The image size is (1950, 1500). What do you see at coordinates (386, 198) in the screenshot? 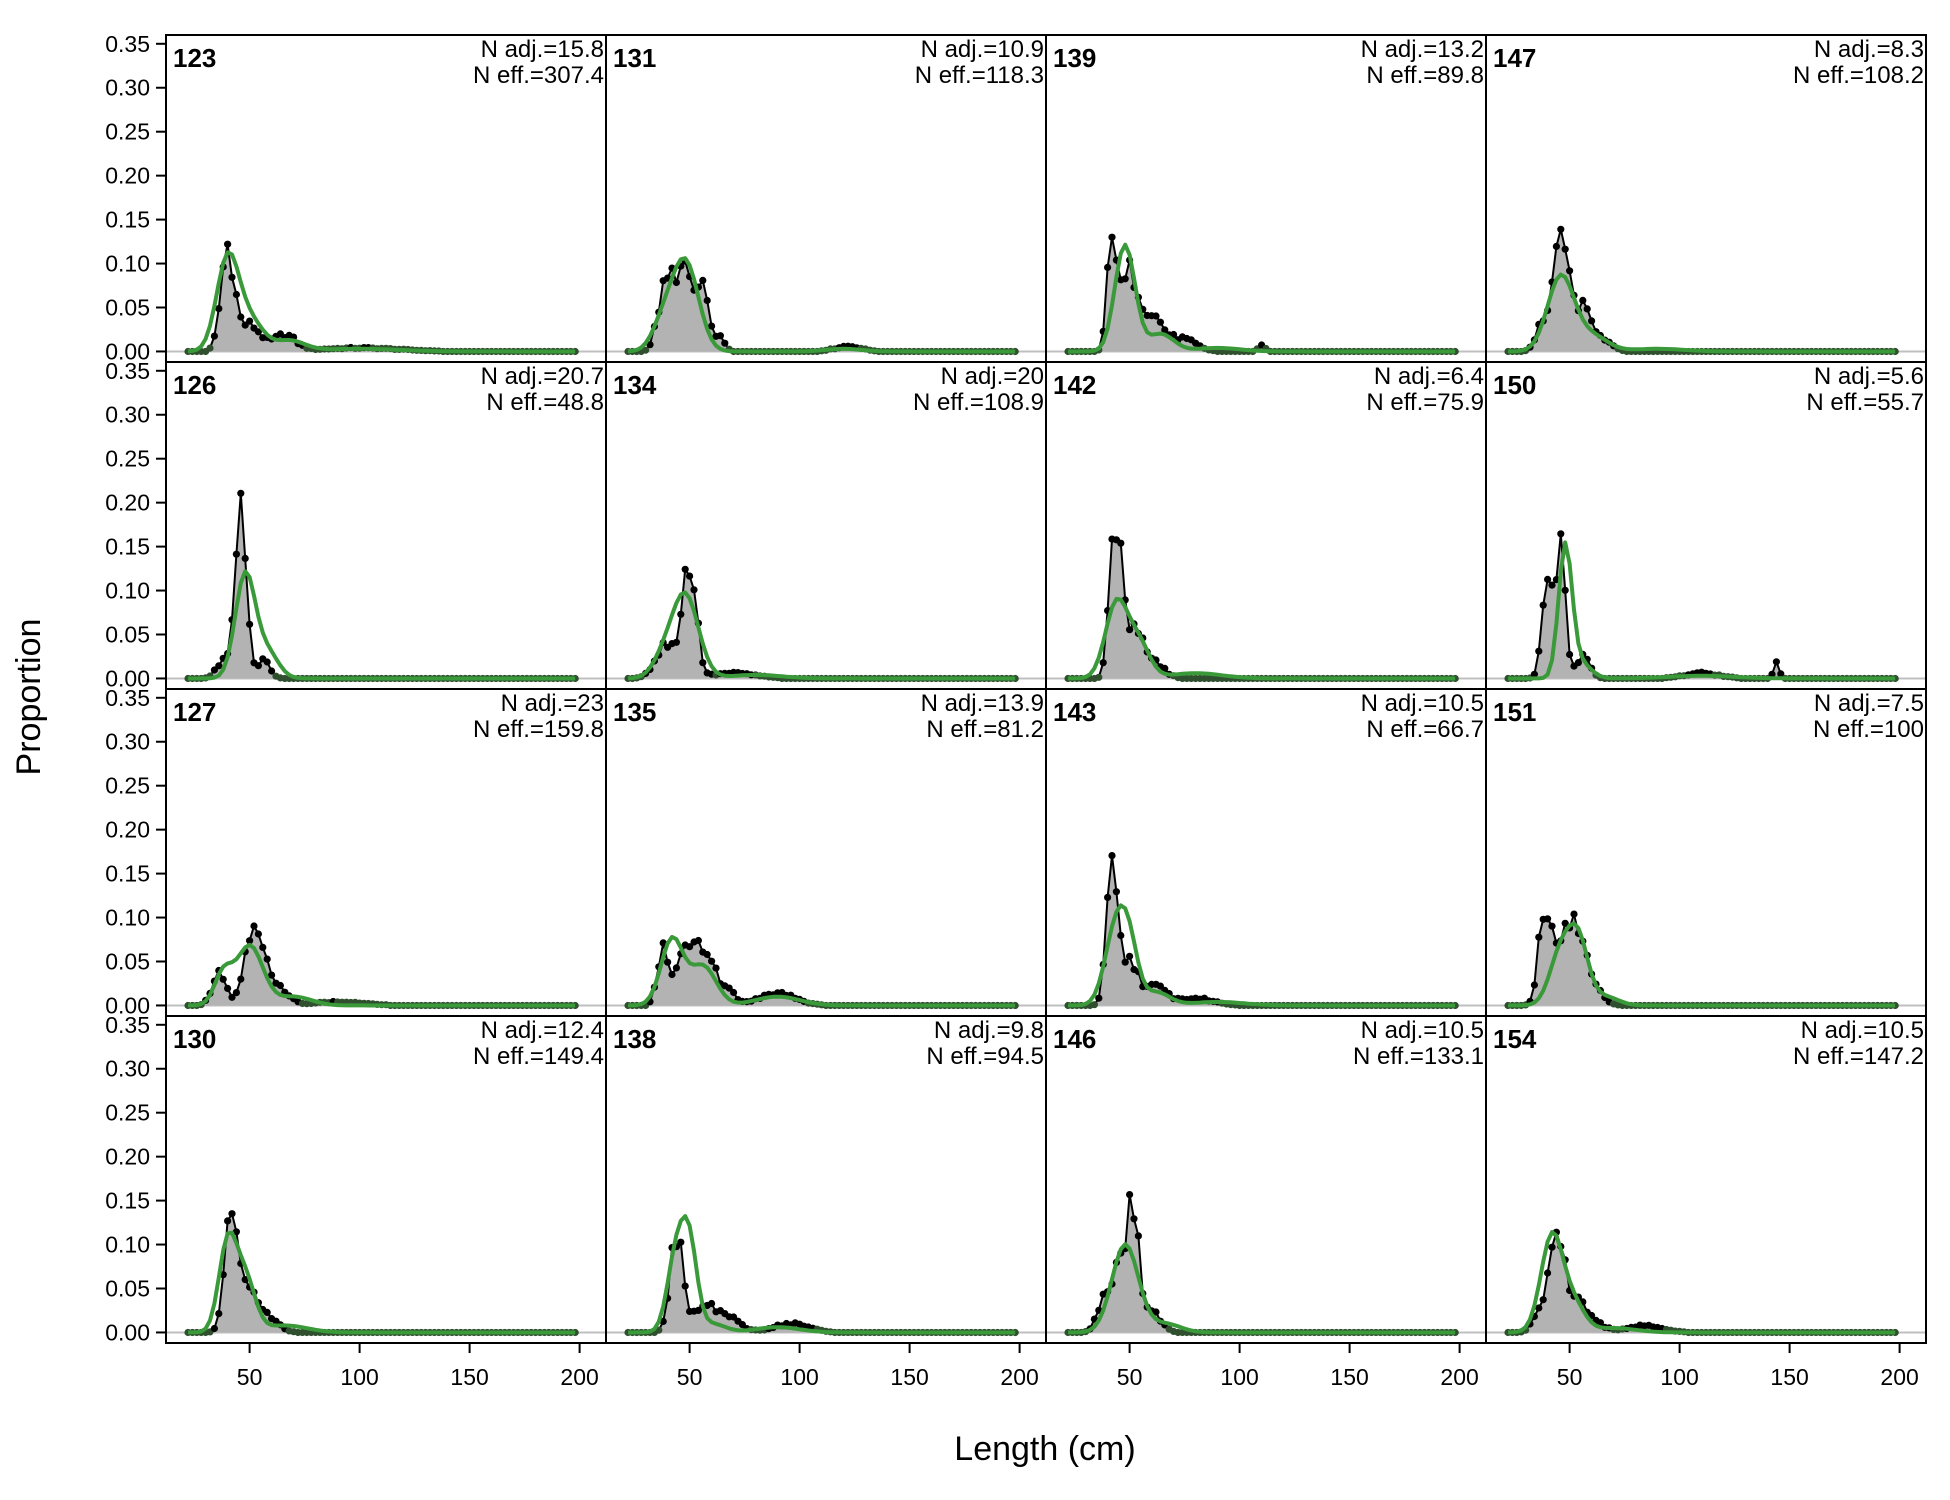
I see `panel-123: 123 N adj.=15.8N eff.=307.4` at bounding box center [386, 198].